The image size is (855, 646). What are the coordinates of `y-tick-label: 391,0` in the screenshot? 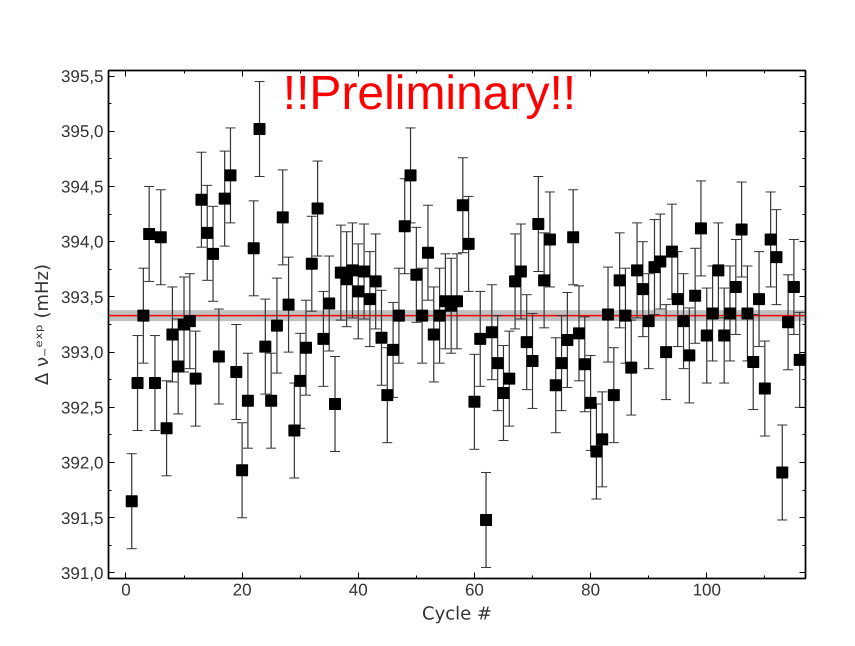 It's located at (82, 573).